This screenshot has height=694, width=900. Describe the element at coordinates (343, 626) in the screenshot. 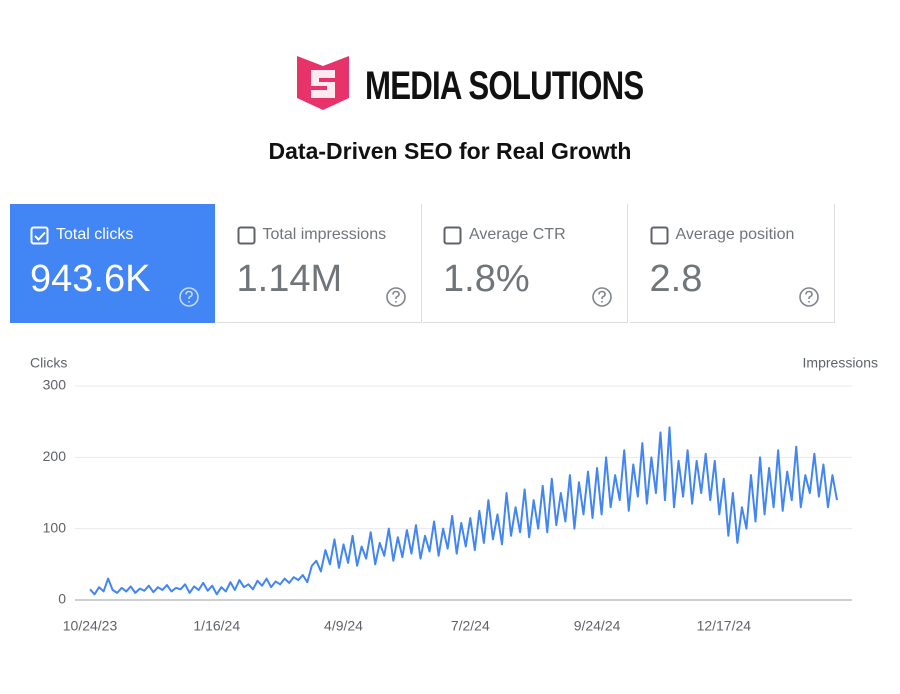

I see `x-tick-label: 4/9/24` at that location.